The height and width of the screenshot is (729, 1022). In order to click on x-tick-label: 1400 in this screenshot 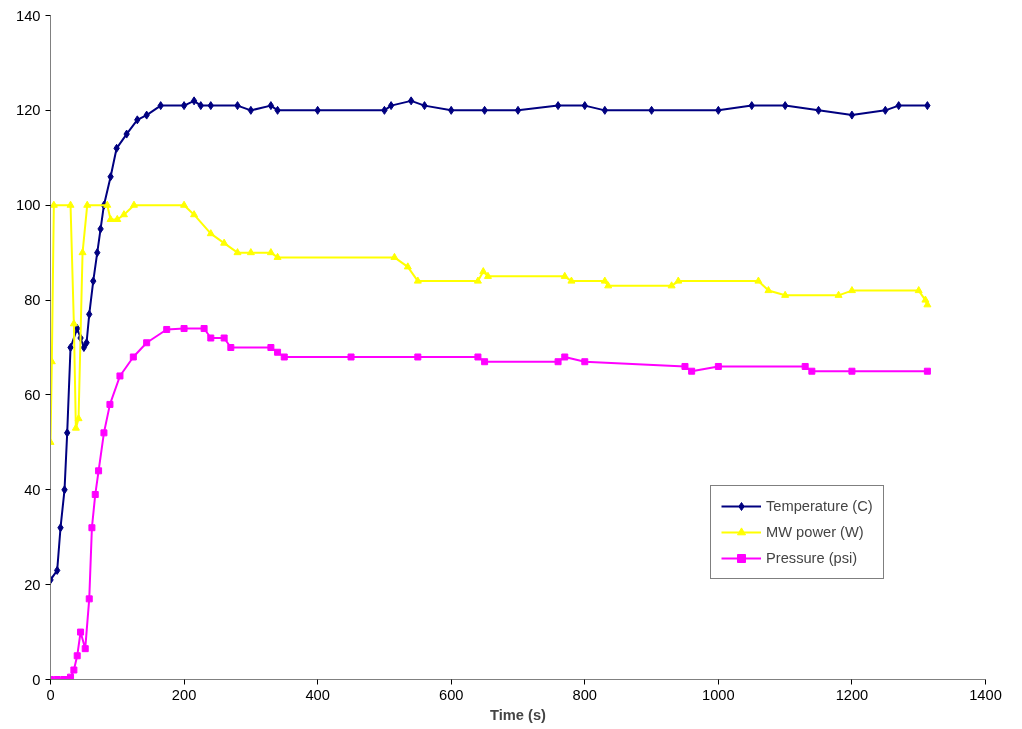, I will do `click(985, 694)`.